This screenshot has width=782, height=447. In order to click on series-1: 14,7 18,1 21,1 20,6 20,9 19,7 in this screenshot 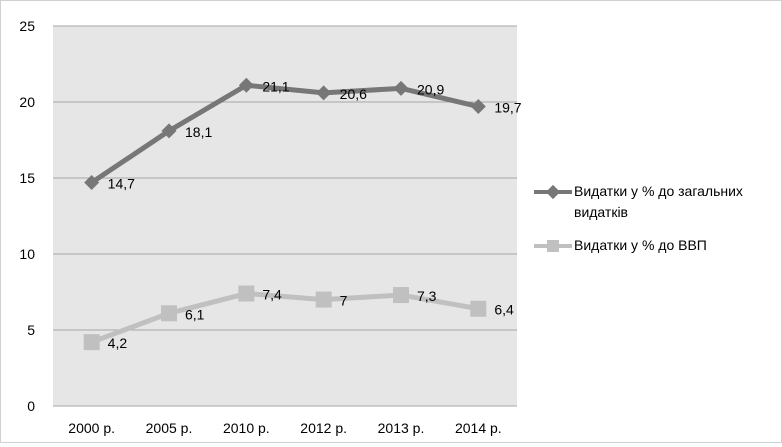, I will do `click(303, 134)`.